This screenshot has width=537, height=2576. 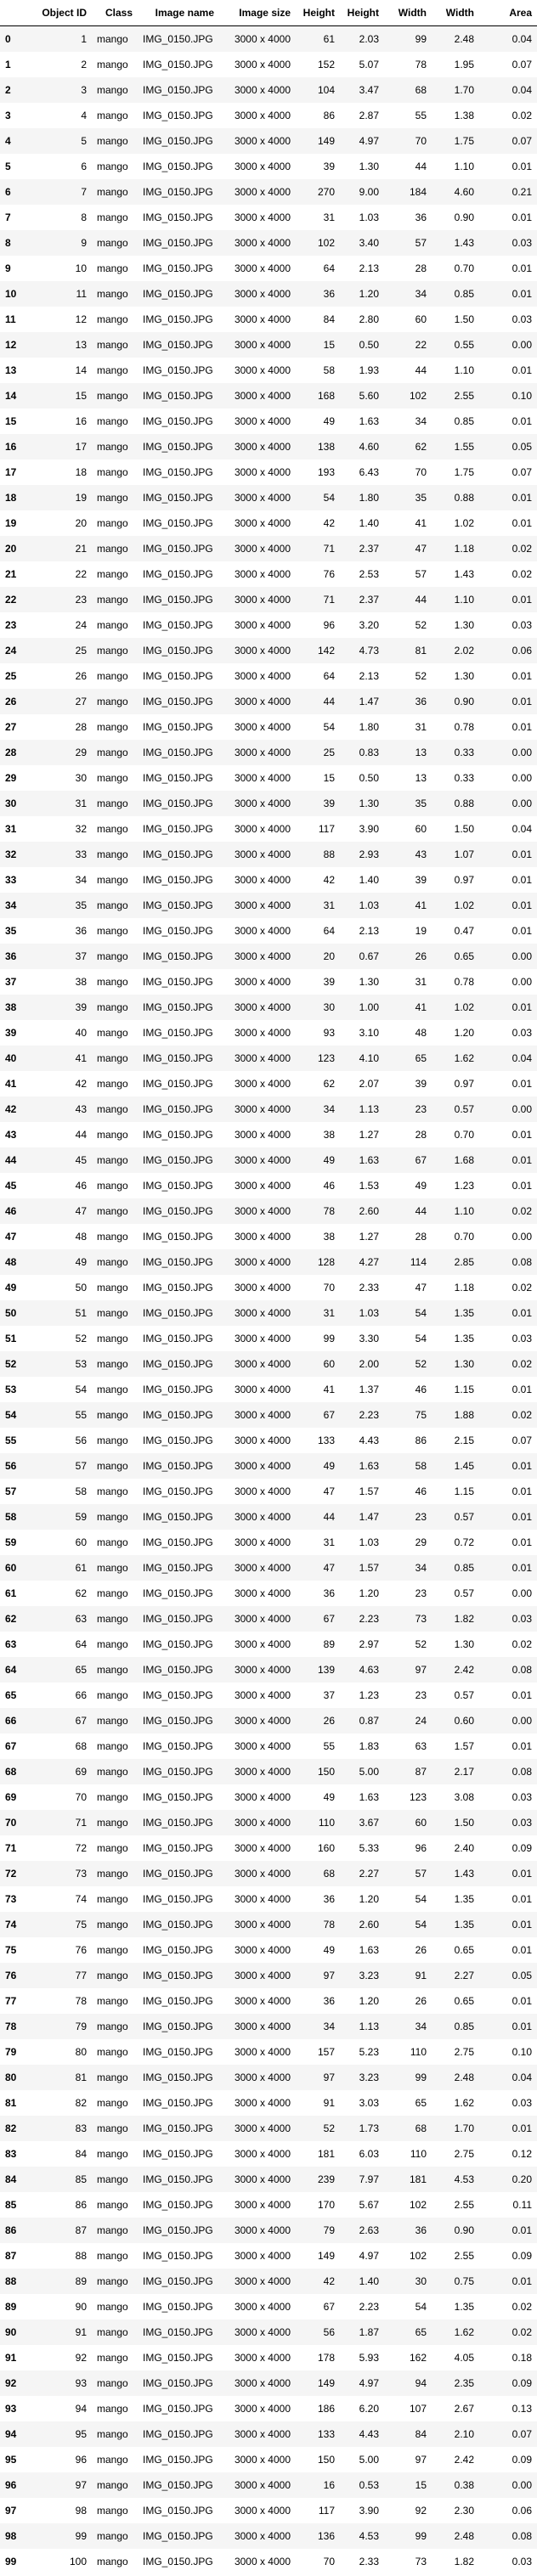 What do you see at coordinates (81, 1109) in the screenshot?
I see `cell-object-id: 43` at bounding box center [81, 1109].